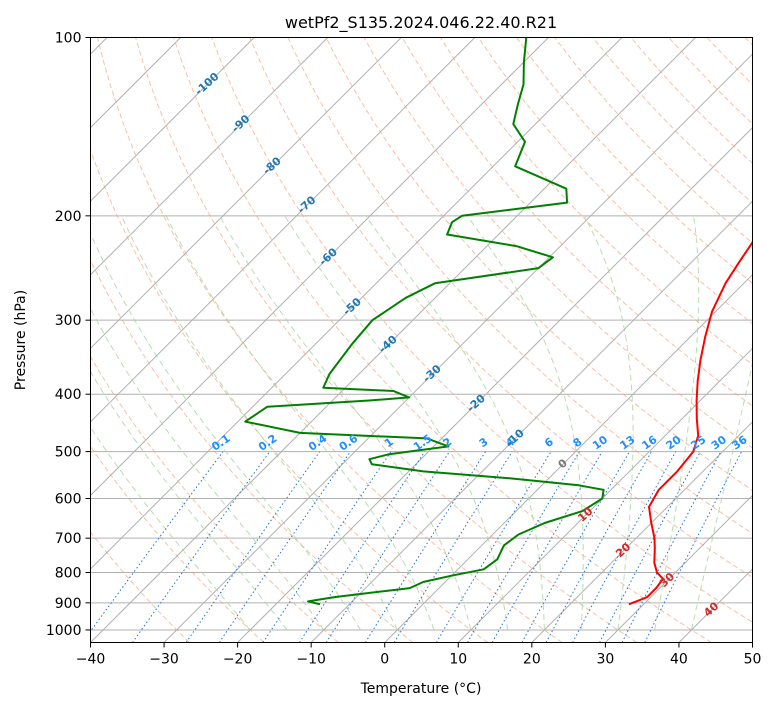 The image size is (775, 708). Describe the element at coordinates (68, 395) in the screenshot. I see `y-tick-label: 400` at that location.